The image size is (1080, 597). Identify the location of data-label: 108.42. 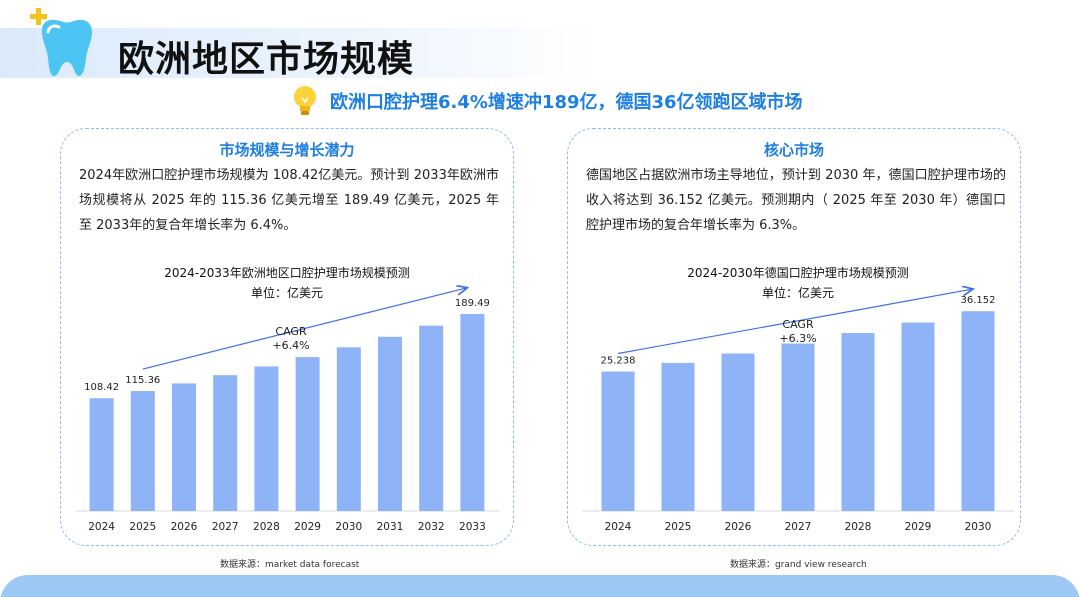
(101, 387).